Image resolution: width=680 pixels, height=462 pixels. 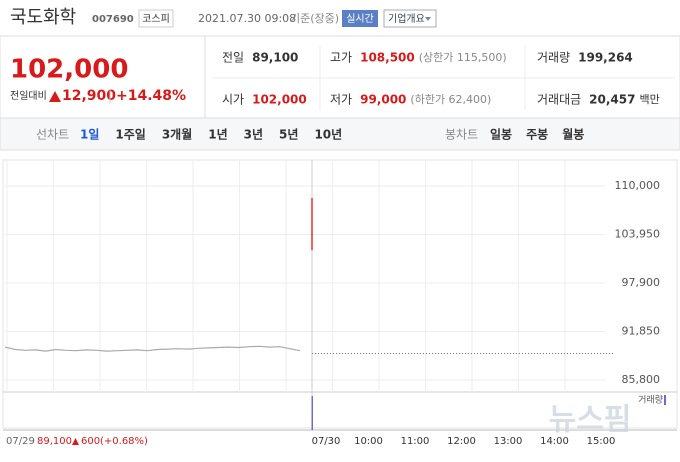 I want to click on footer-date: 07/29, so click(x=20, y=441).